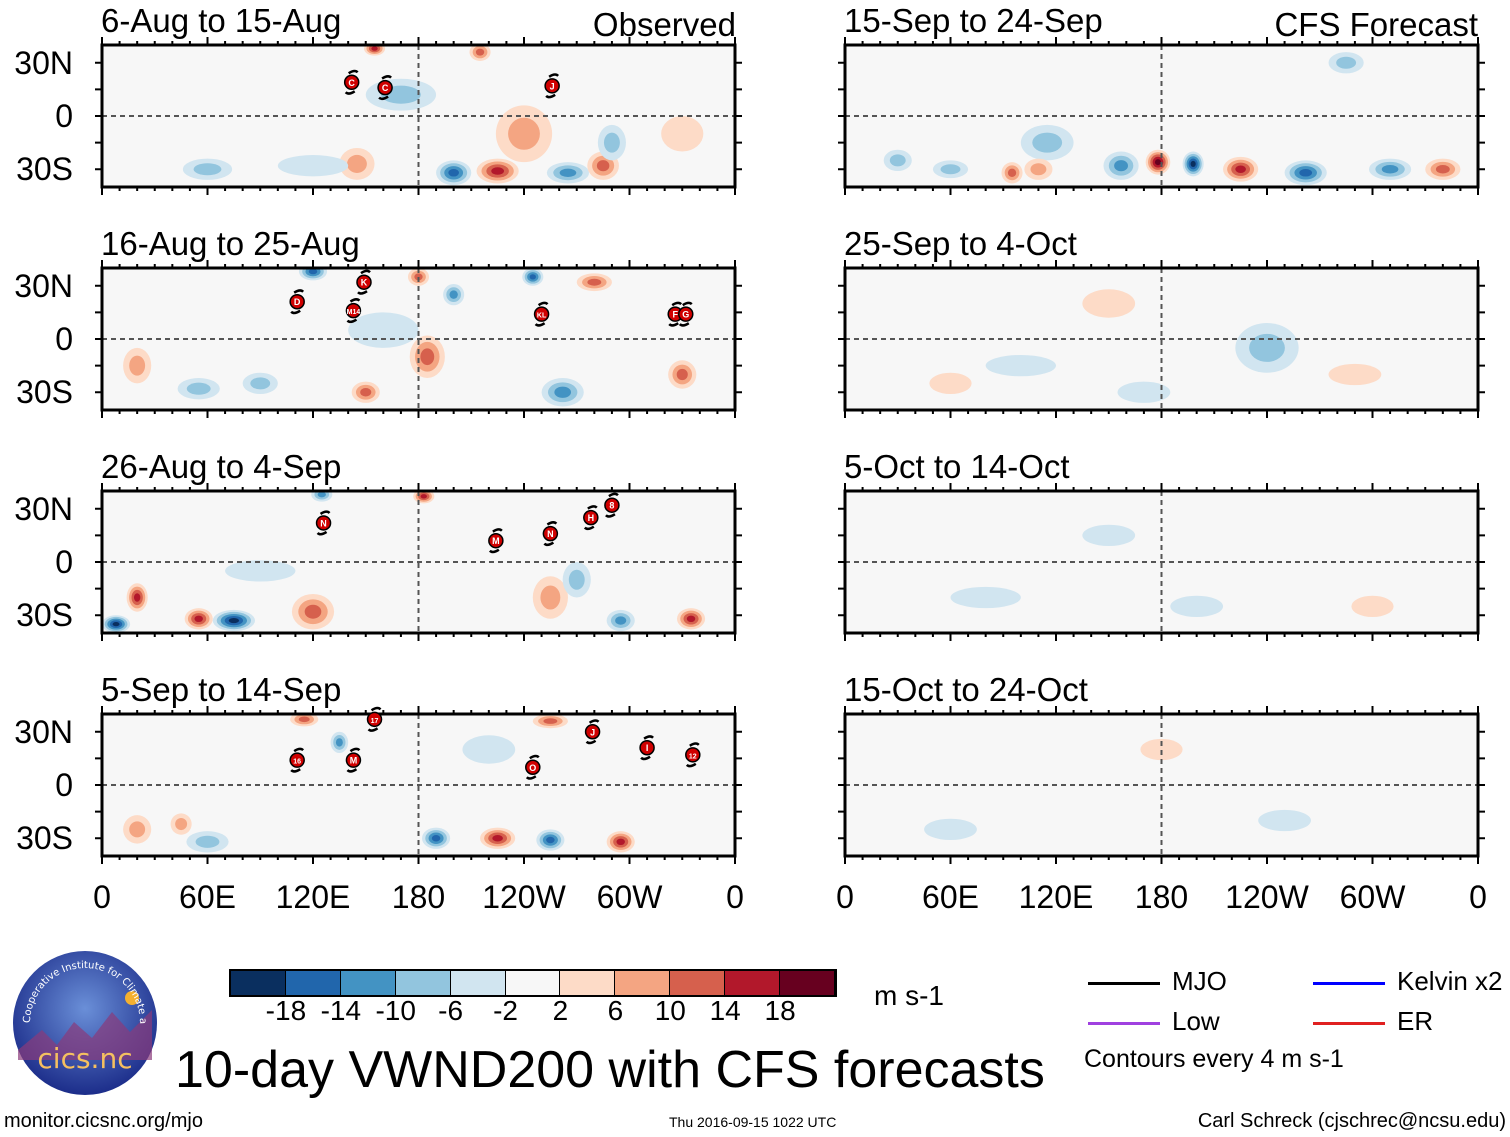  I want to click on colorbar-label: 18, so click(780, 1010).